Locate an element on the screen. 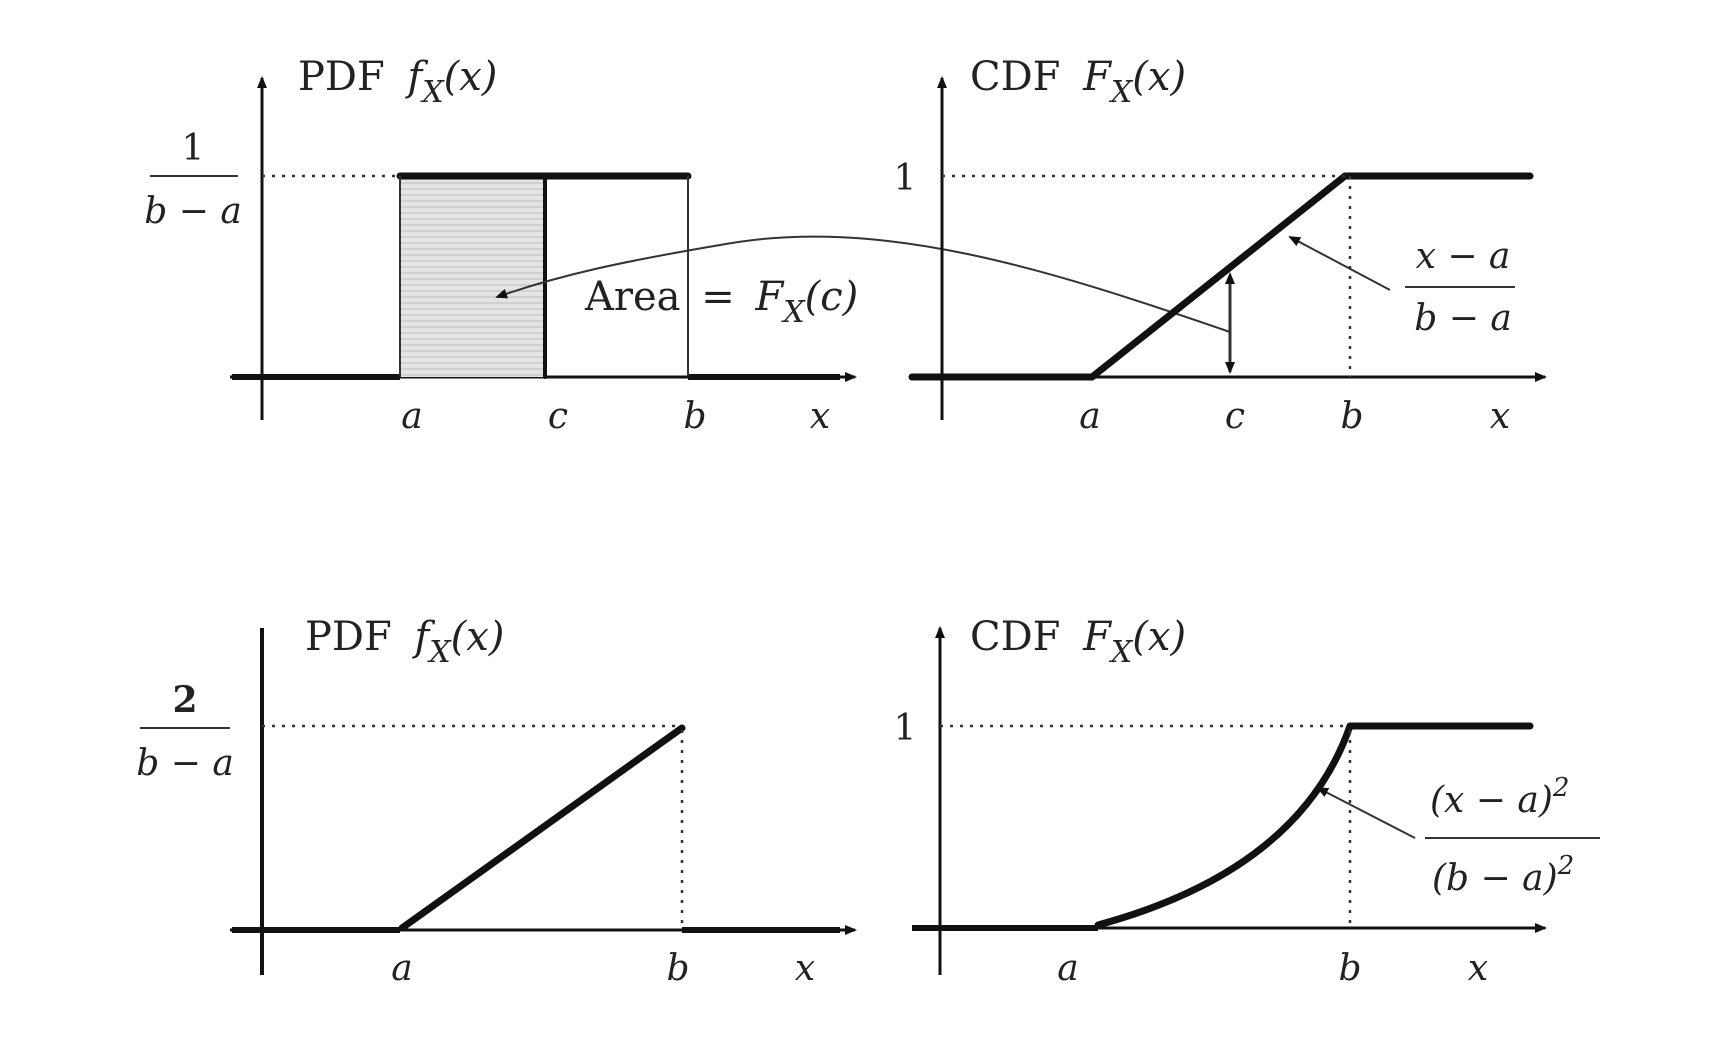  bottom-cdf-tick-x: x is located at coordinates (1478, 968).